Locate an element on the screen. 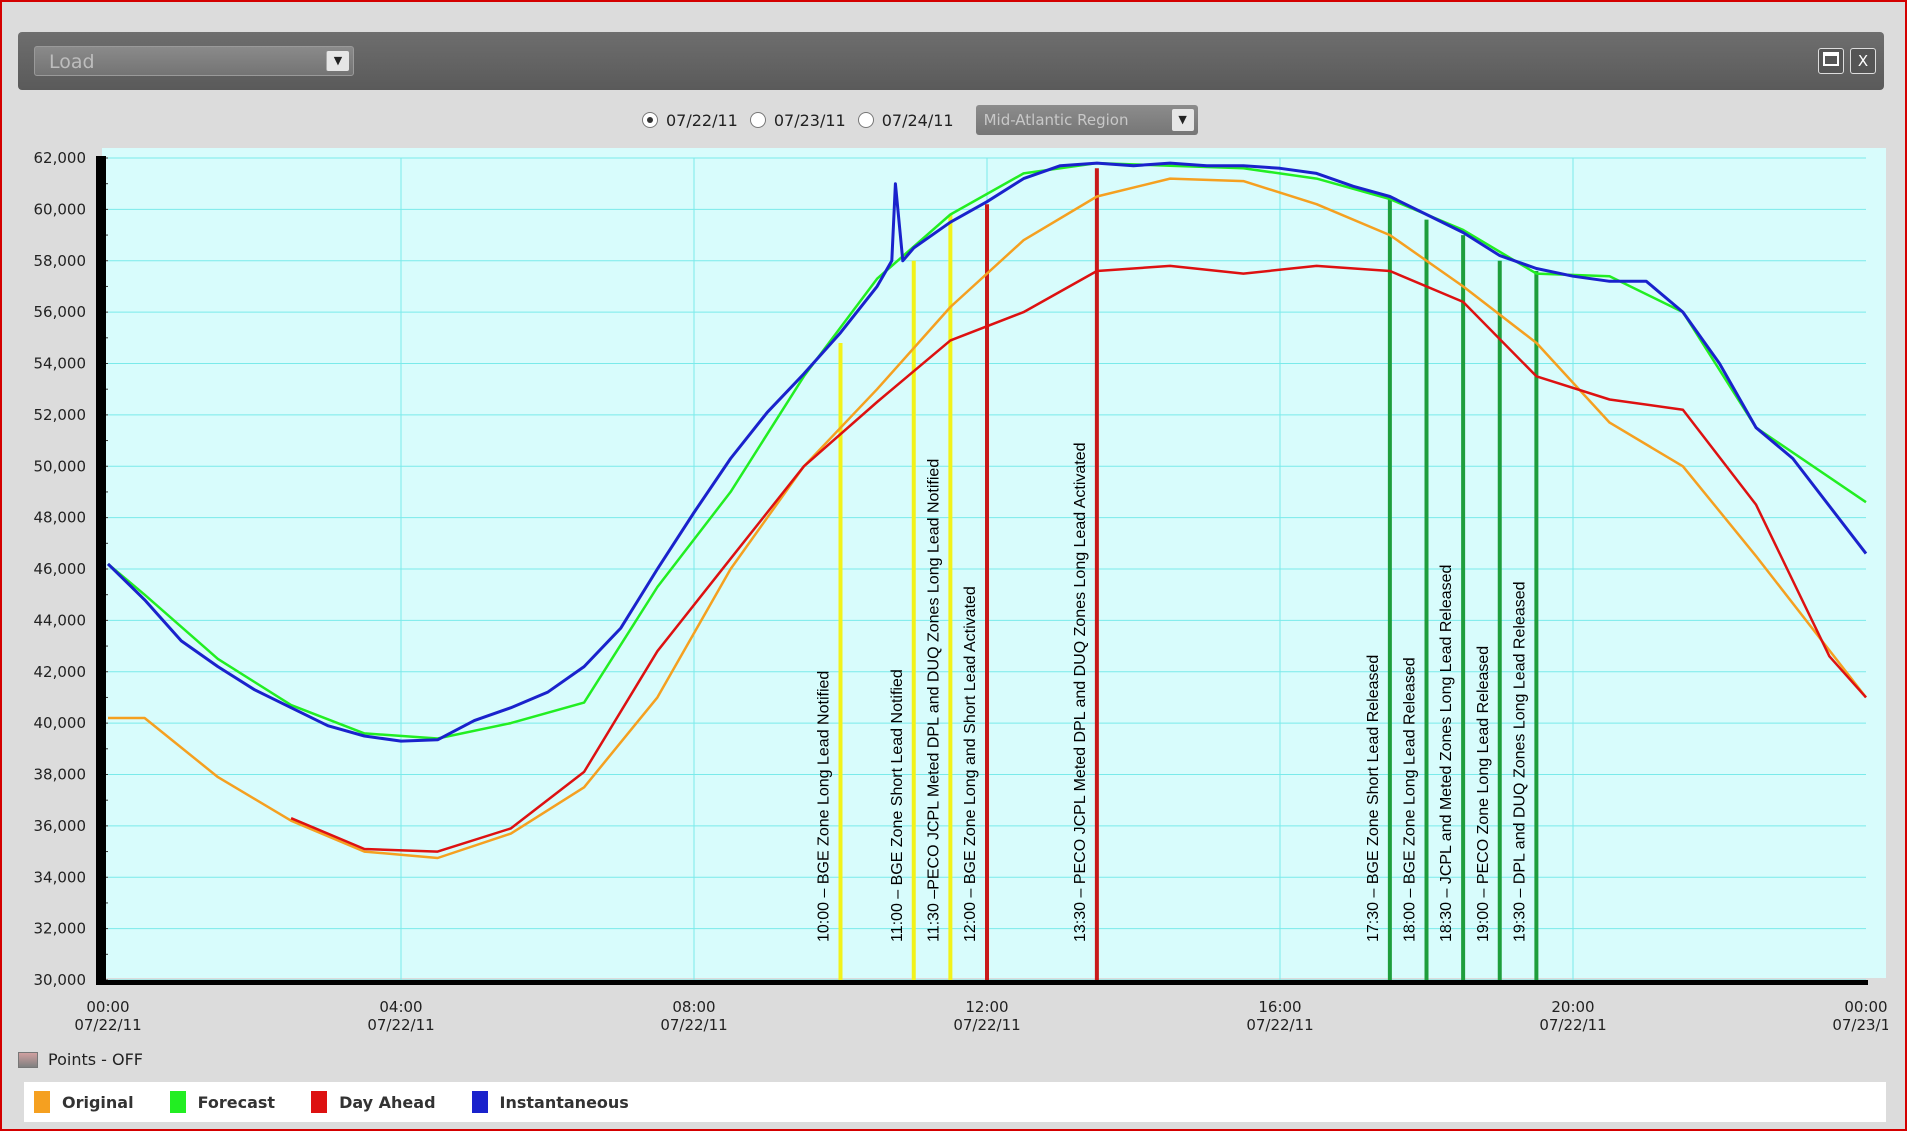 The height and width of the screenshot is (1131, 1907). x-tick-label: 20:00 is located at coordinates (1572, 1007).